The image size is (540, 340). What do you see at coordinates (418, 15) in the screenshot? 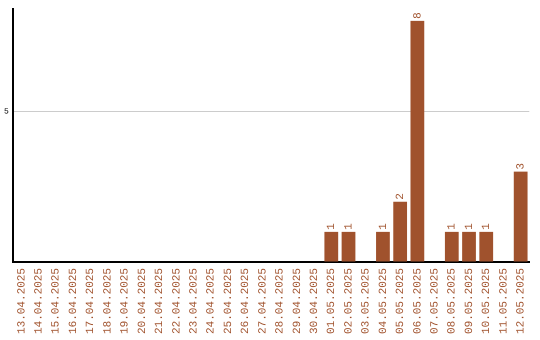
I see `data-label: 8` at bounding box center [418, 15].